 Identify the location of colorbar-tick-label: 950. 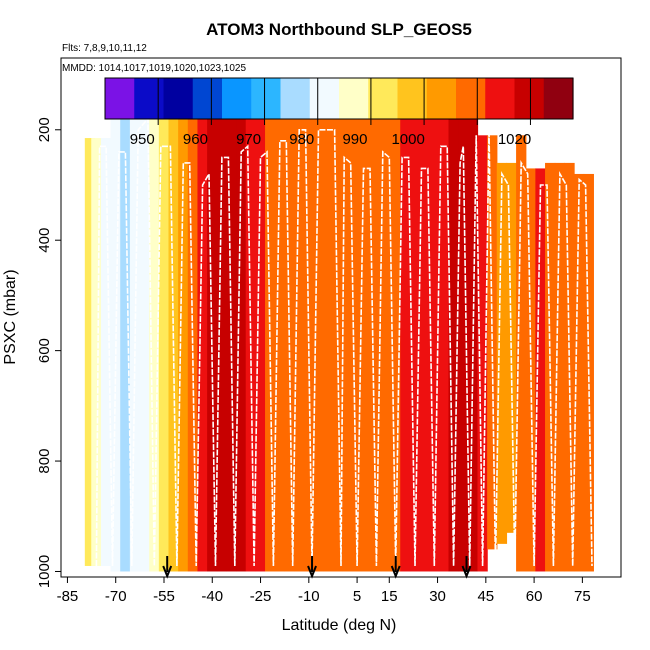
(142, 139).